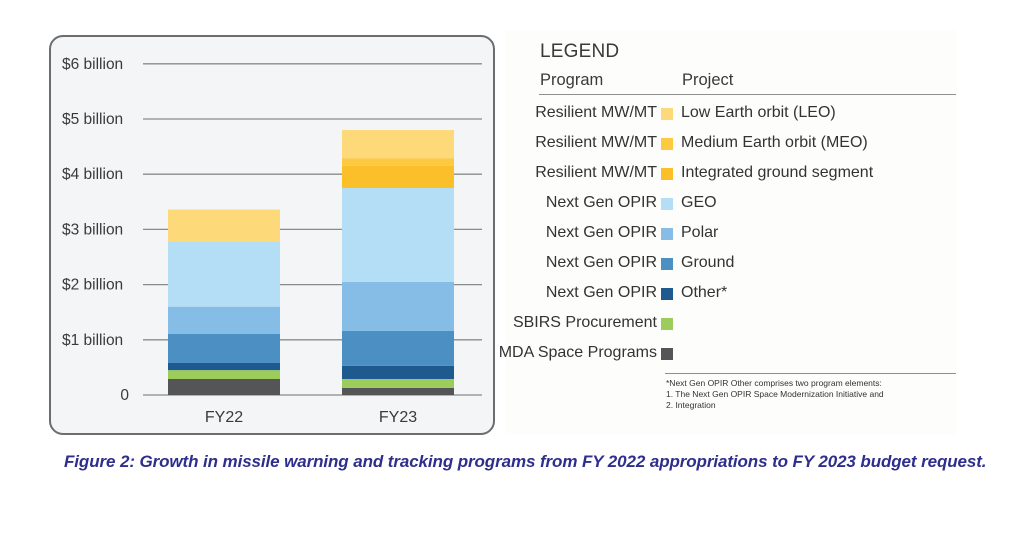 The width and height of the screenshot is (1014, 534). I want to click on bar-stack-fy22, so click(224, 302).